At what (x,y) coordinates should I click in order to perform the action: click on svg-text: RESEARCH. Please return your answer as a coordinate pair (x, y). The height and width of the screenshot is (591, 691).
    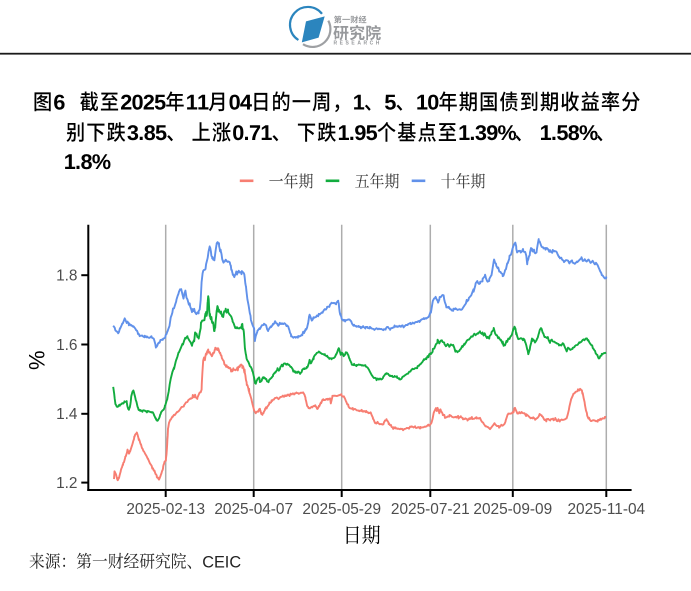
    Looking at the image, I should click on (358, 44).